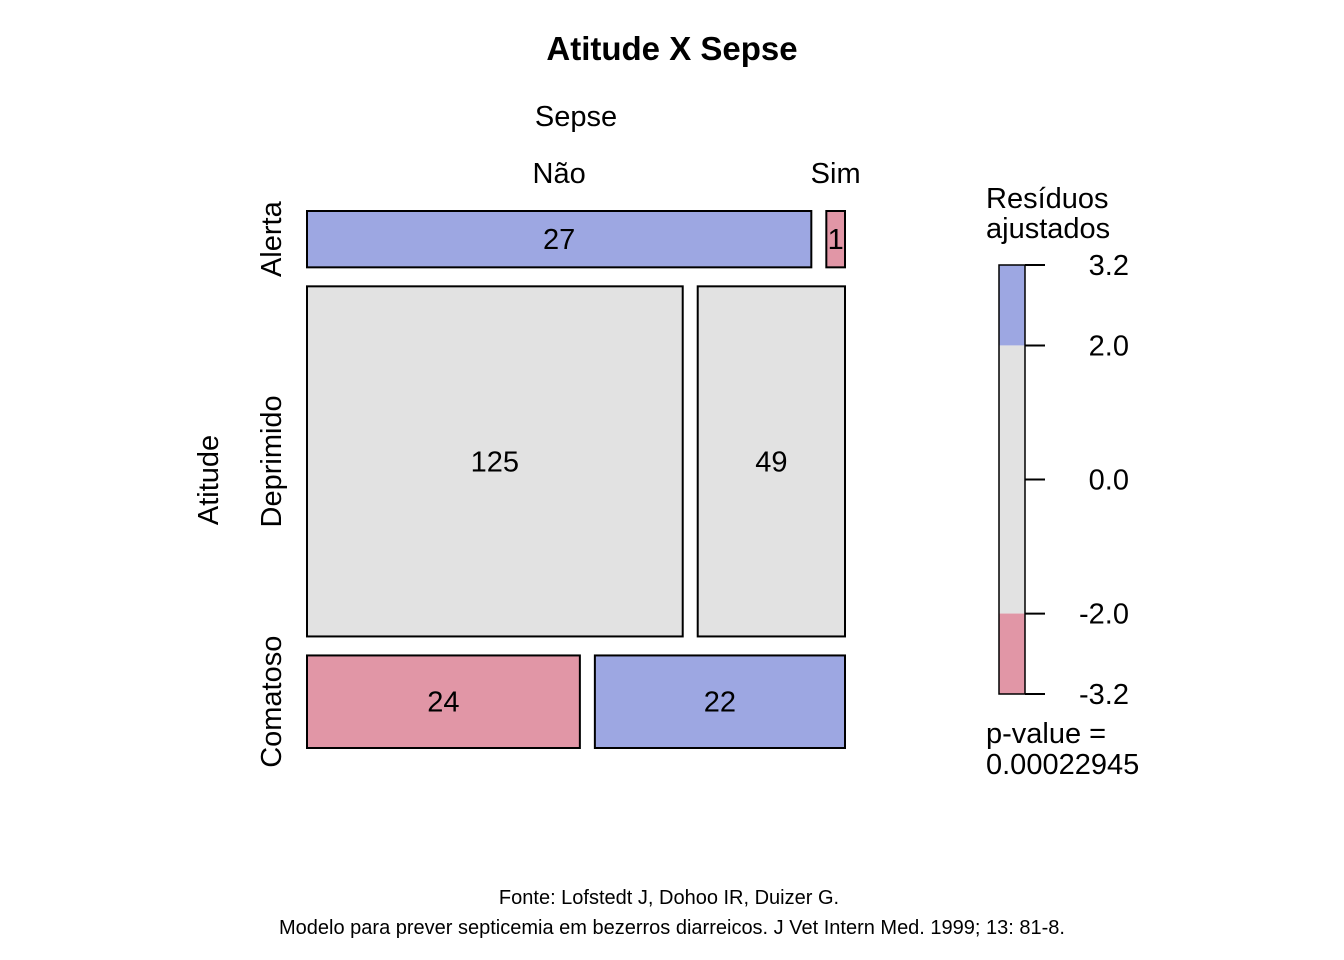 This screenshot has width=1344, height=960. What do you see at coordinates (836, 174) in the screenshot?
I see `column-label-sim: Sim` at bounding box center [836, 174].